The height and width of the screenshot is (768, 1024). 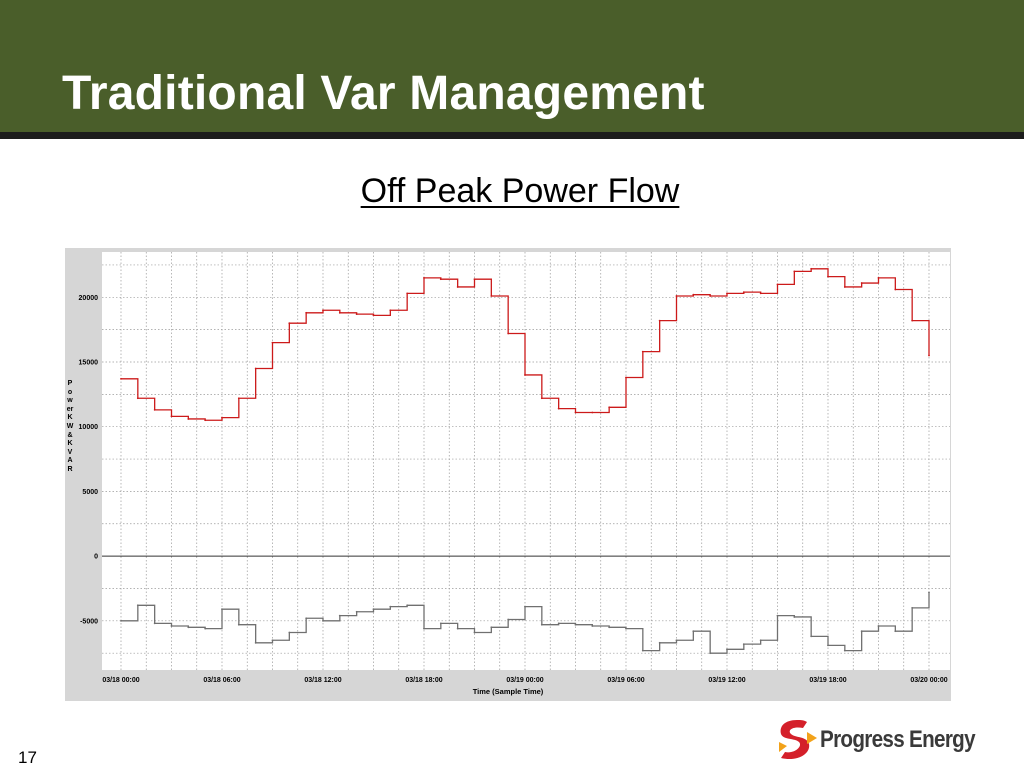 What do you see at coordinates (89, 427) in the screenshot?
I see `y-tick-label: 10000` at bounding box center [89, 427].